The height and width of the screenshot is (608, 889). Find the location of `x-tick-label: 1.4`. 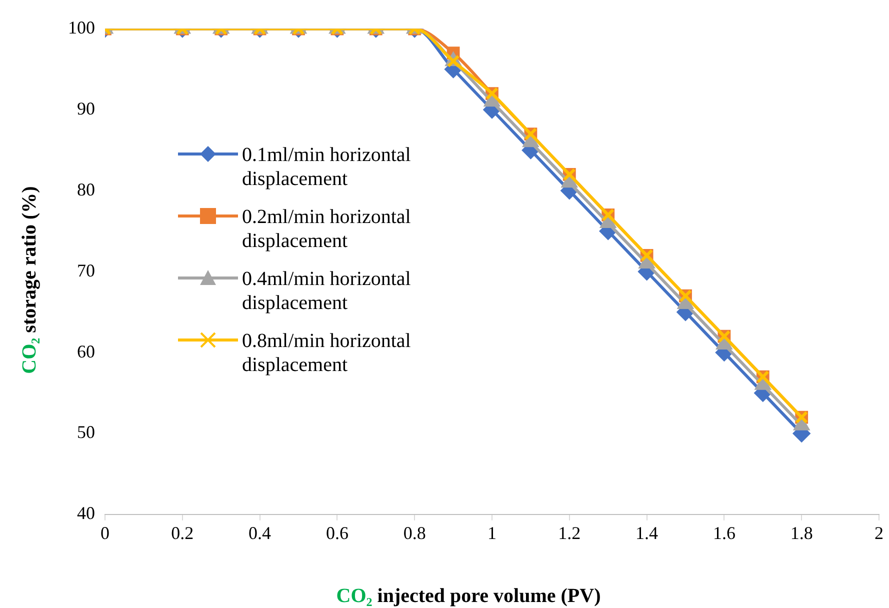

x-tick-label: 1.4 is located at coordinates (647, 532).